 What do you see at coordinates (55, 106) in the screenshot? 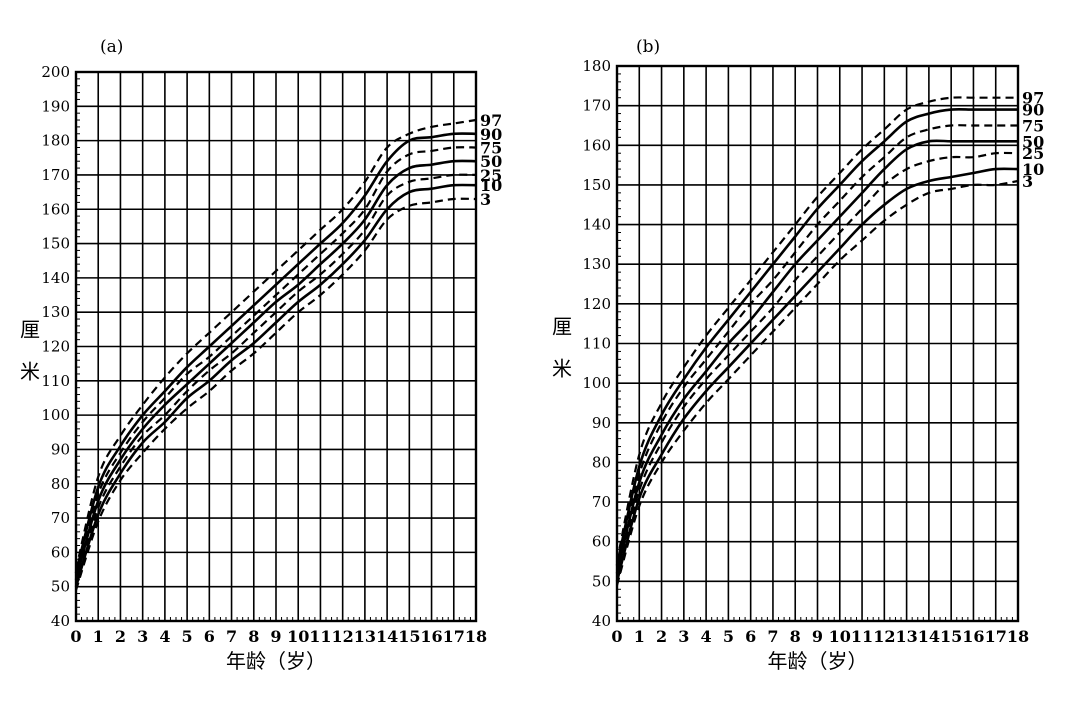
I see `y-tick-label: 190` at bounding box center [55, 106].